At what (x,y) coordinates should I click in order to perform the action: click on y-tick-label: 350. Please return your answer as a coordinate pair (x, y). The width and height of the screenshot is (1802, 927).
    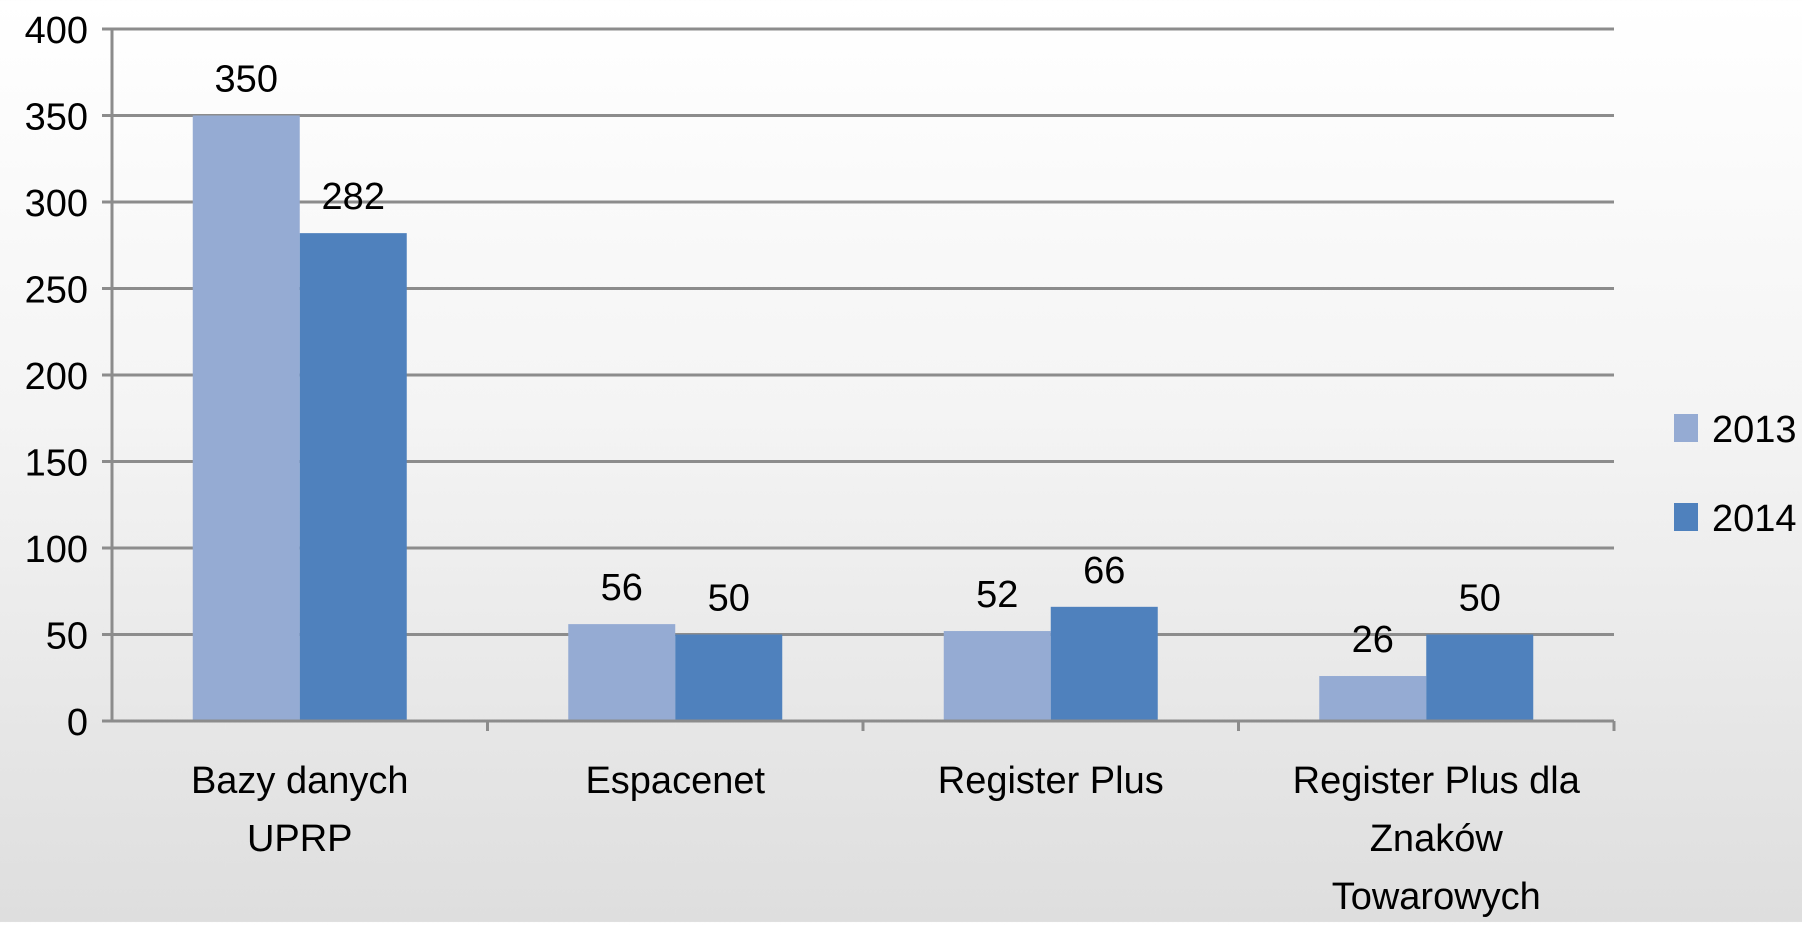
    Looking at the image, I should click on (56, 118).